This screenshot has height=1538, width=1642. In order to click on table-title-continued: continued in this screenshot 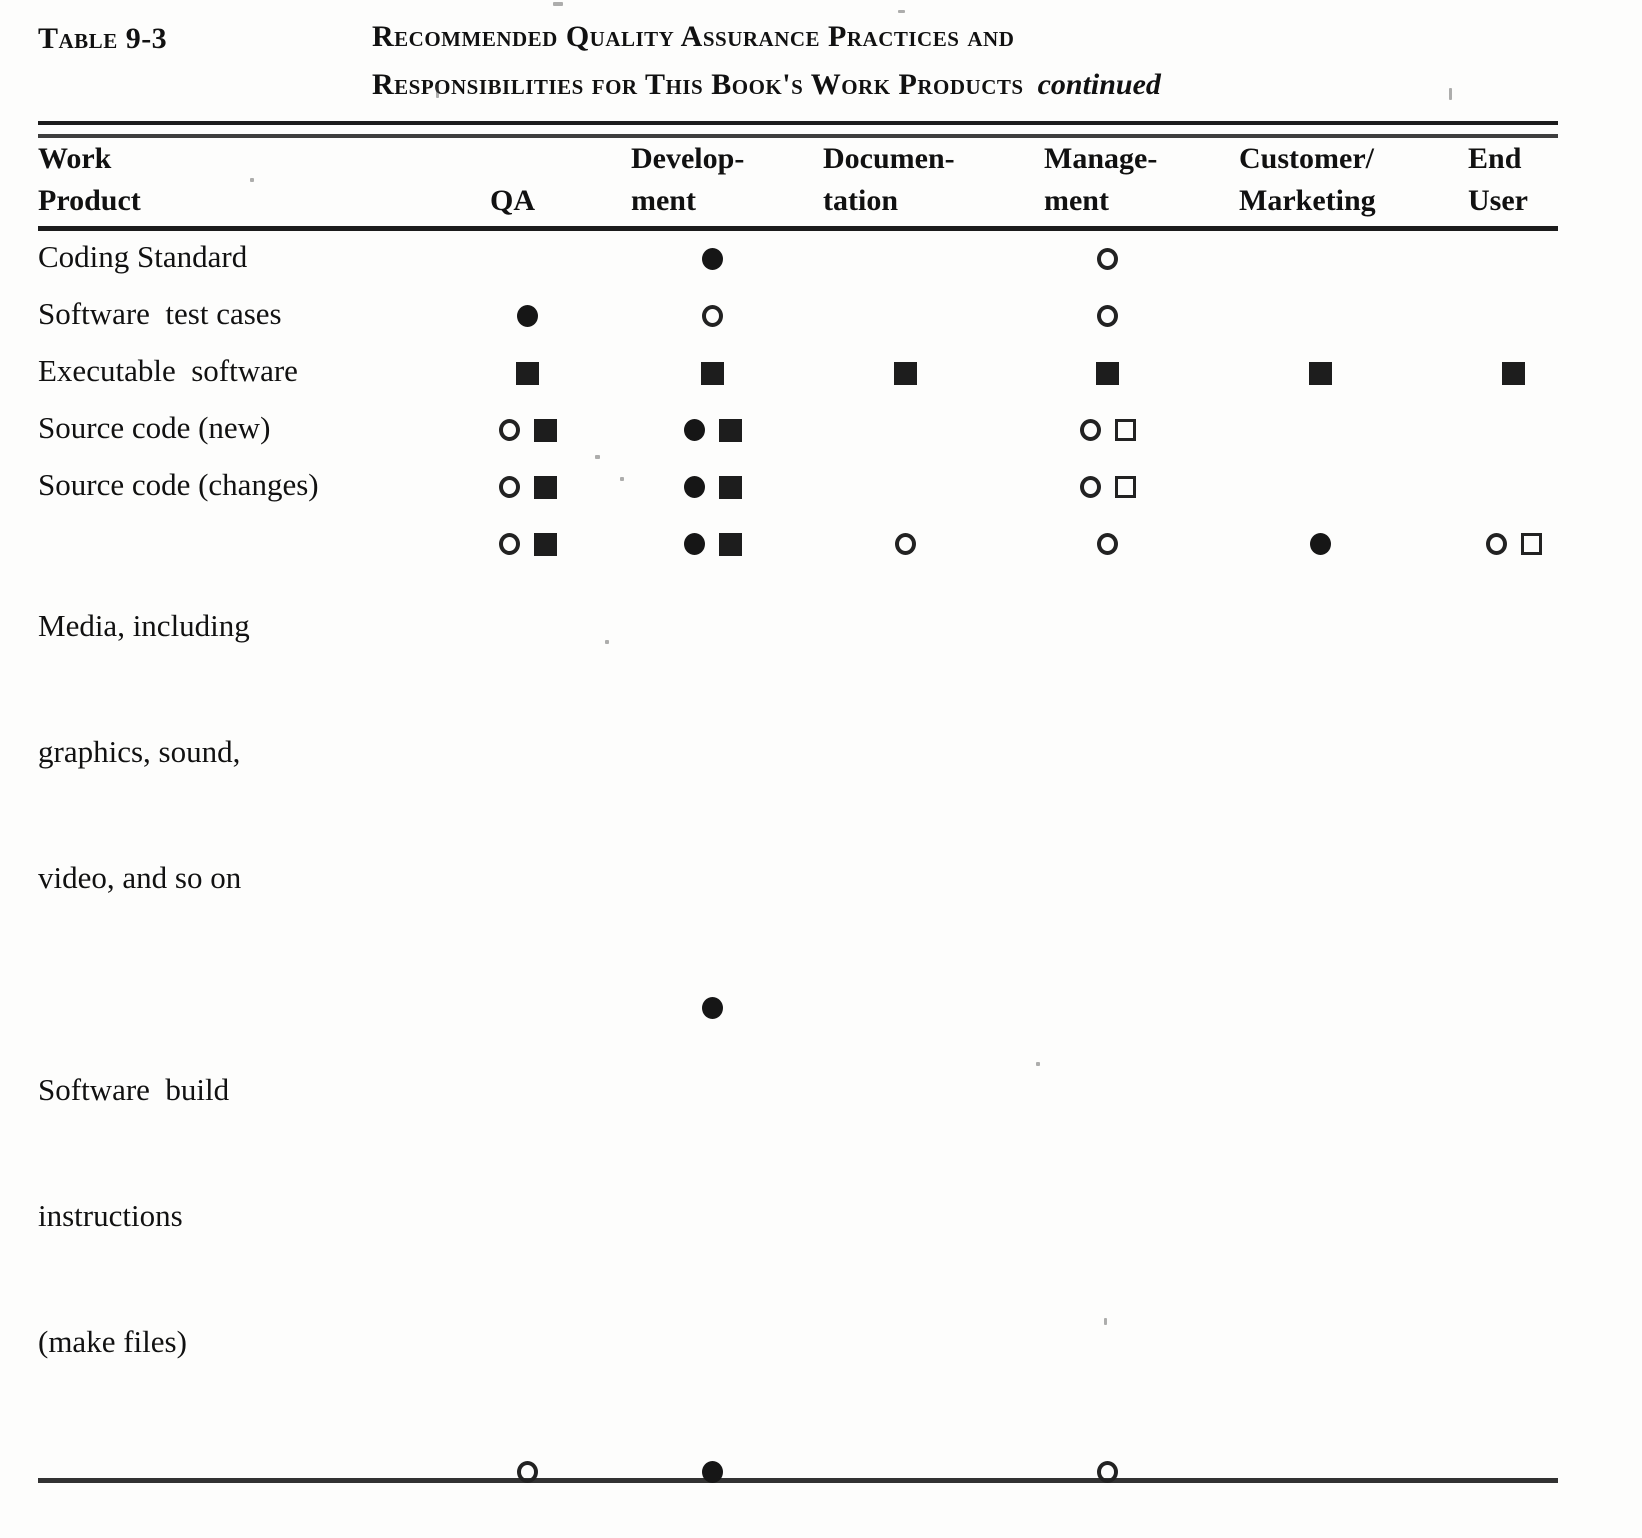, I will do `click(1099, 84)`.